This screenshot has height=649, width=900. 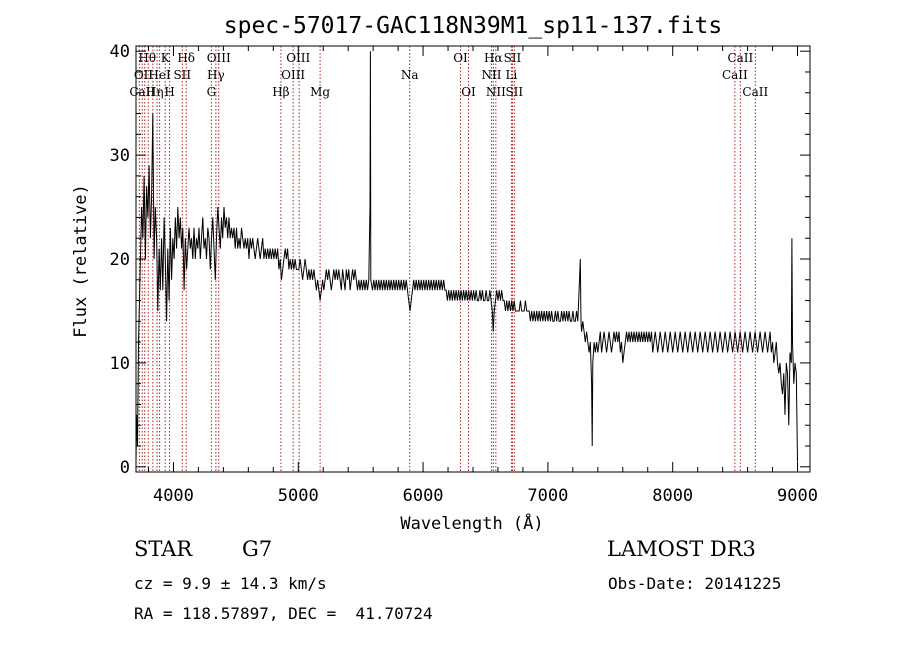 What do you see at coordinates (547, 496) in the screenshot?
I see `x-tick-label-3: 7000` at bounding box center [547, 496].